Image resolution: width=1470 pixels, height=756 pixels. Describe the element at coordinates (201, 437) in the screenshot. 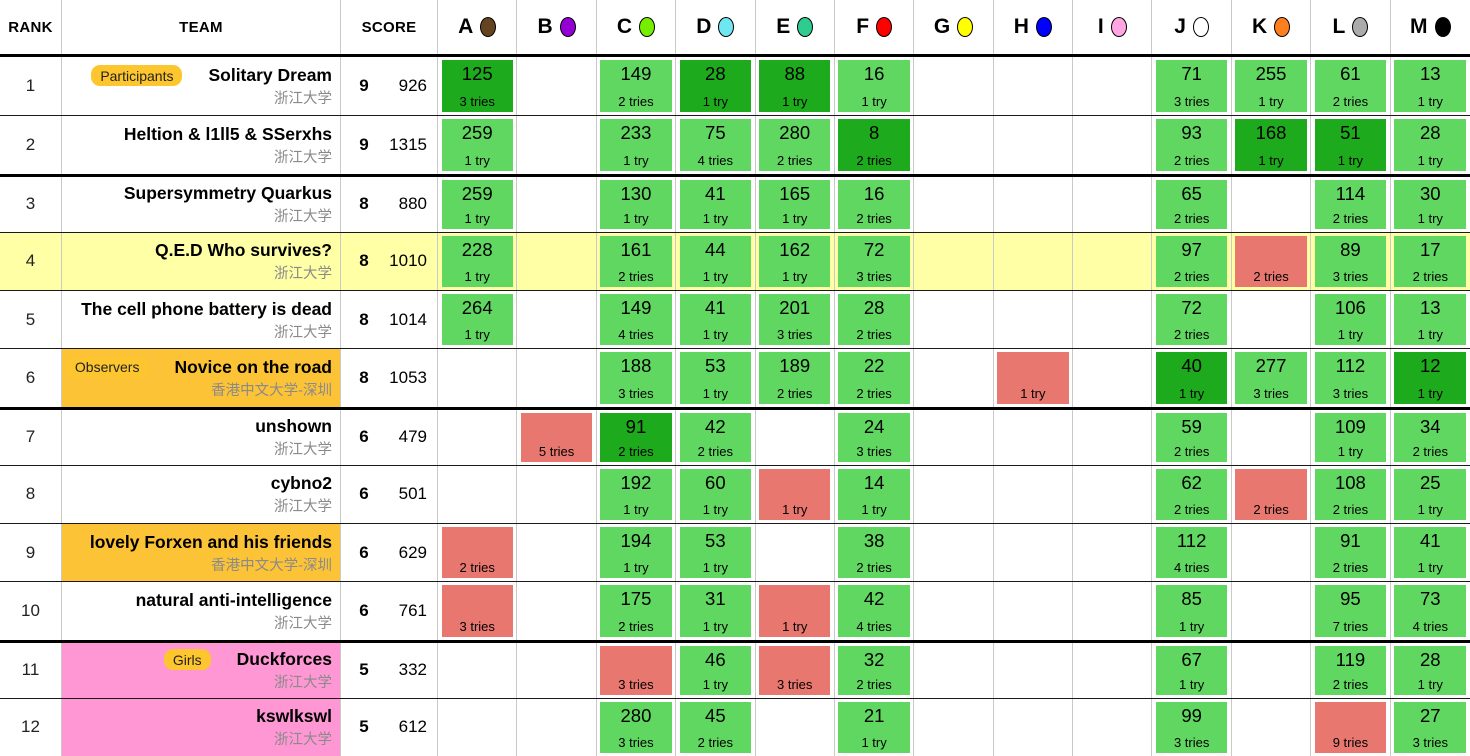

I see `team-cell: unshown 浙江大学` at that location.